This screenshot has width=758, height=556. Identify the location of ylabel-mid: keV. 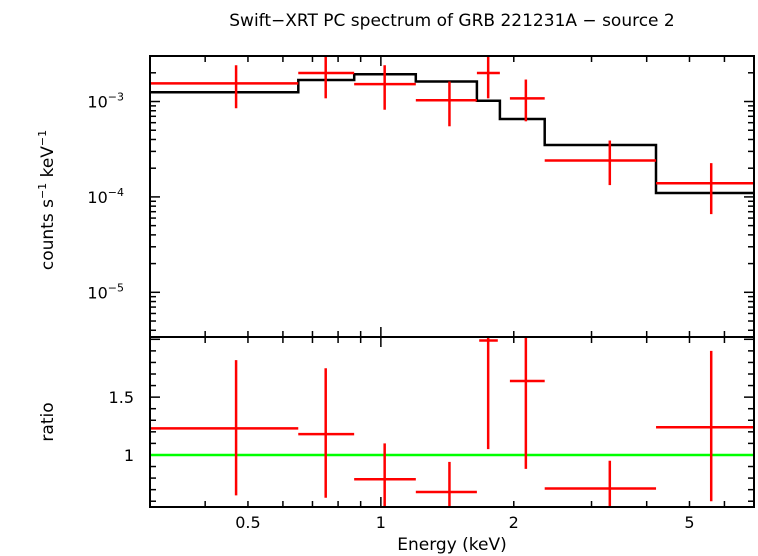
(48, 164).